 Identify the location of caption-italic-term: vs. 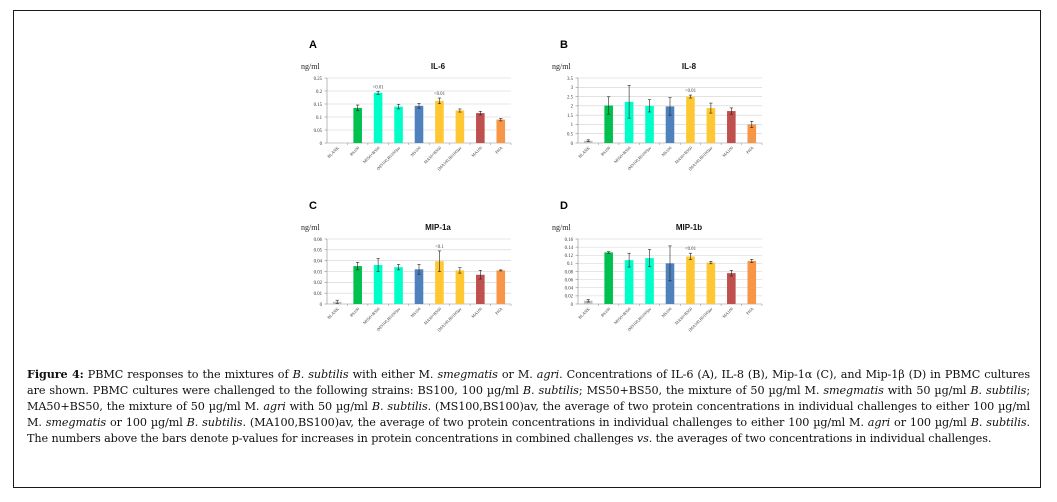
(642, 438).